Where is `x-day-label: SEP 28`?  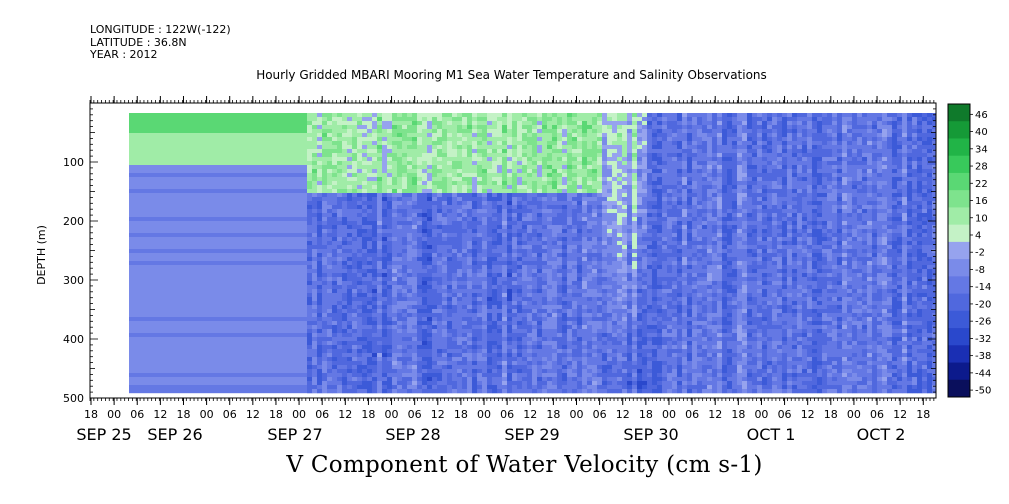
x-day-label: SEP 28 is located at coordinates (412, 434).